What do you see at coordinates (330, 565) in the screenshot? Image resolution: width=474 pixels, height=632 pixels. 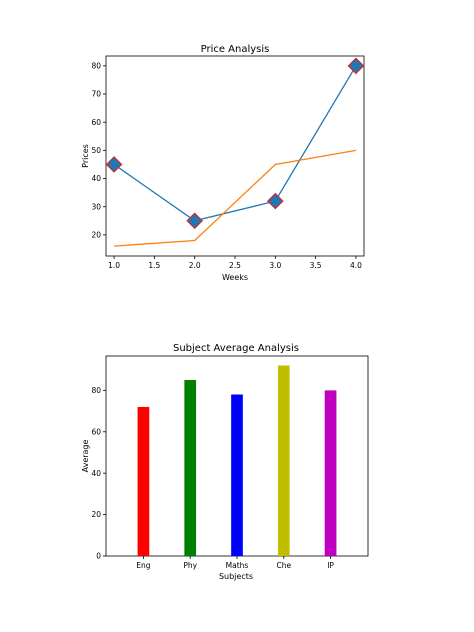 I see `chart2-x-tick-label: IP` at bounding box center [330, 565].